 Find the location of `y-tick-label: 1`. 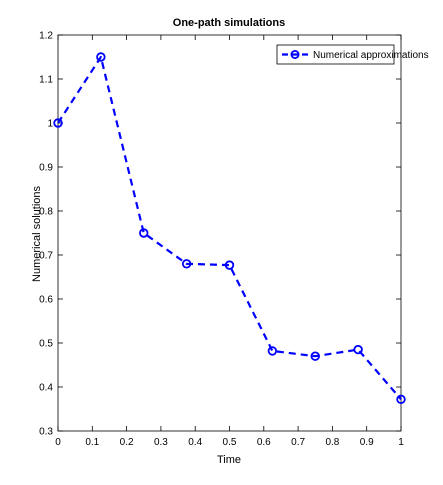

y-tick-label: 1 is located at coordinates (50, 124).